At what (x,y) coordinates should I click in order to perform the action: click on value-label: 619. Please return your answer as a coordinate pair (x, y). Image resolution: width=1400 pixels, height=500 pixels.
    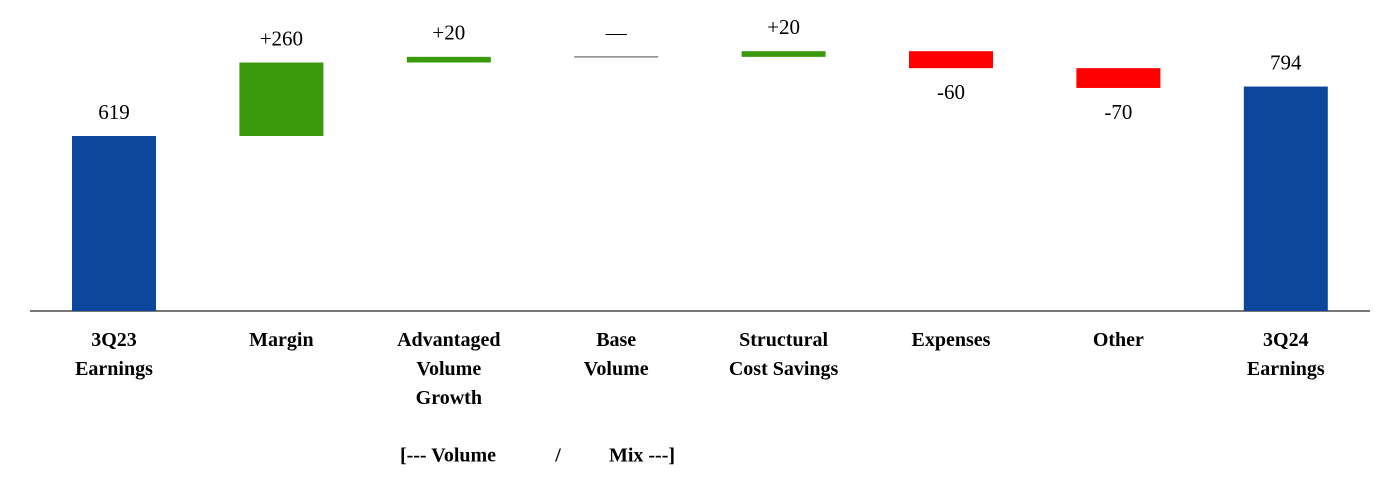
    Looking at the image, I should click on (114, 112).